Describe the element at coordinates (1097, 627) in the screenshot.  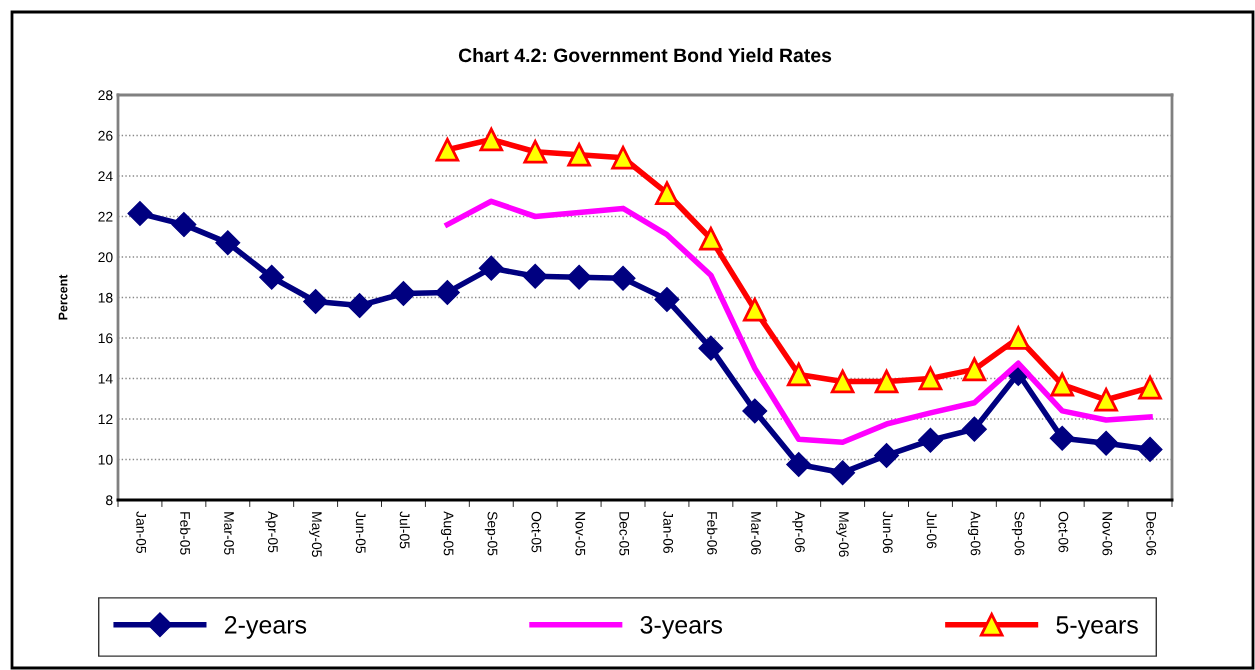
I see `legend-label: 5-years` at that location.